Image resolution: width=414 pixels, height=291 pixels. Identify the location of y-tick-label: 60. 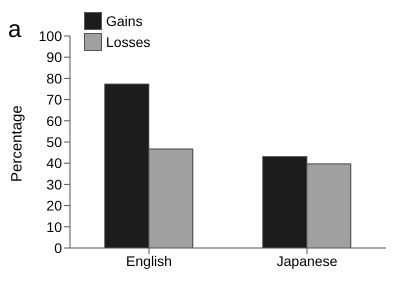
(54, 120).